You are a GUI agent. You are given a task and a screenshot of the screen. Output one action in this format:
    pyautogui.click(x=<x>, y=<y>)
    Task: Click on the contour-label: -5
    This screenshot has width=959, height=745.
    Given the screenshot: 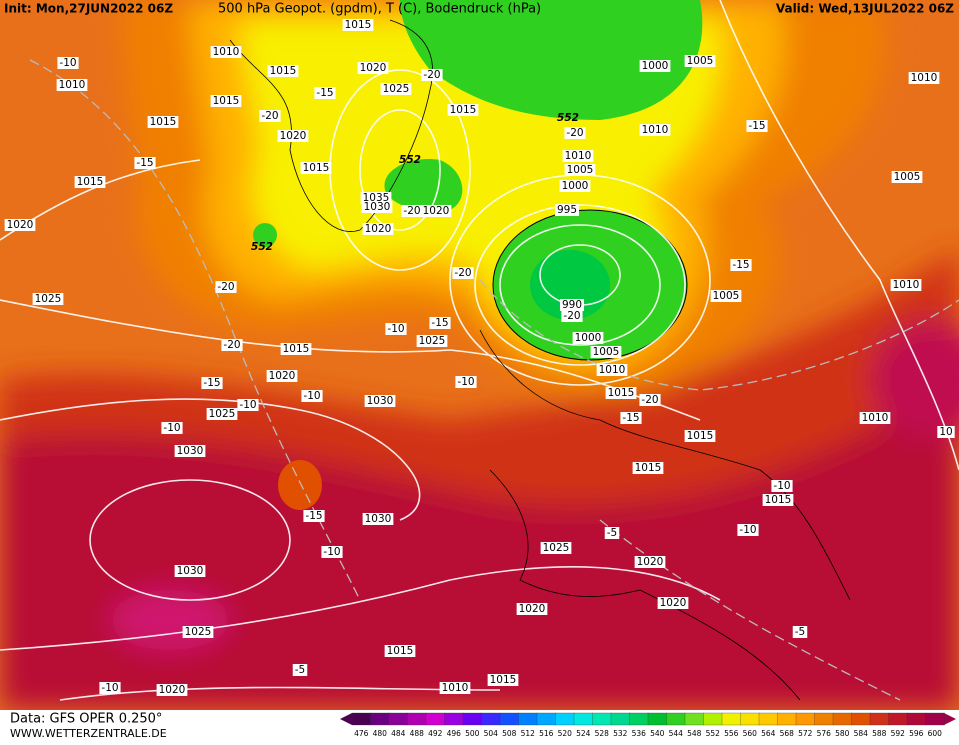 What is the action you would take?
    pyautogui.click(x=800, y=632)
    